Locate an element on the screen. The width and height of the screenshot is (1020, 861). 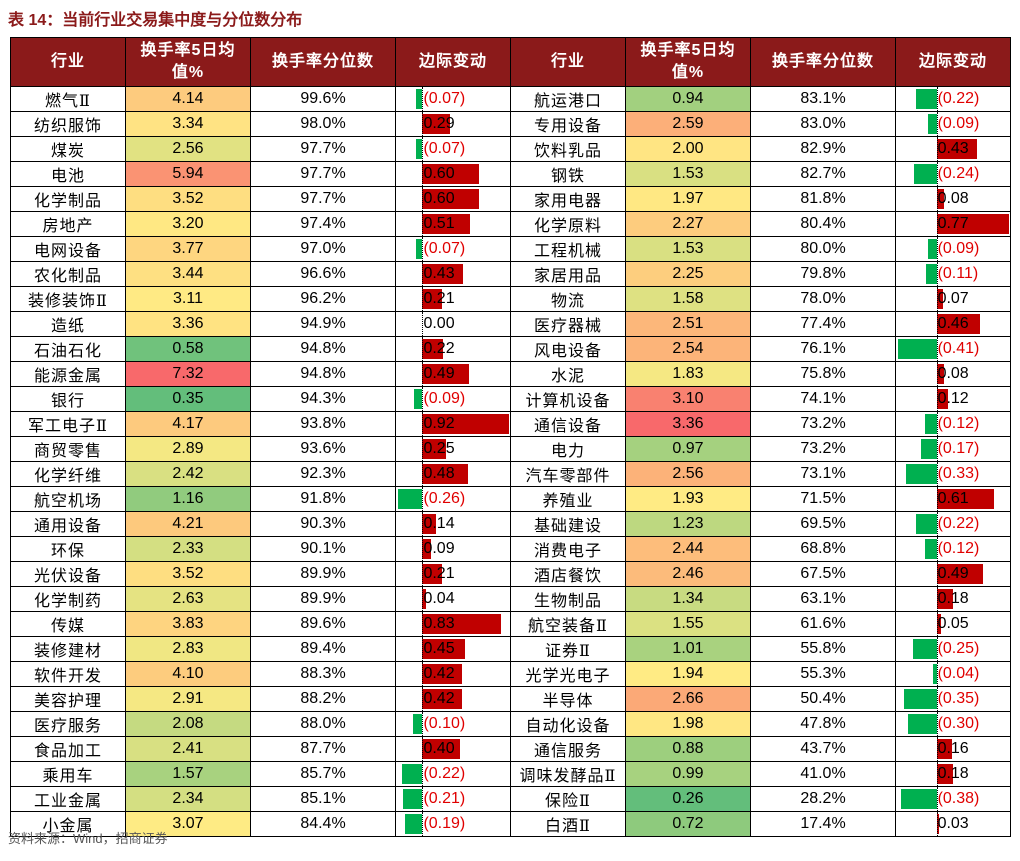
industry-cell: 消费电子 is located at coordinates (568, 549).